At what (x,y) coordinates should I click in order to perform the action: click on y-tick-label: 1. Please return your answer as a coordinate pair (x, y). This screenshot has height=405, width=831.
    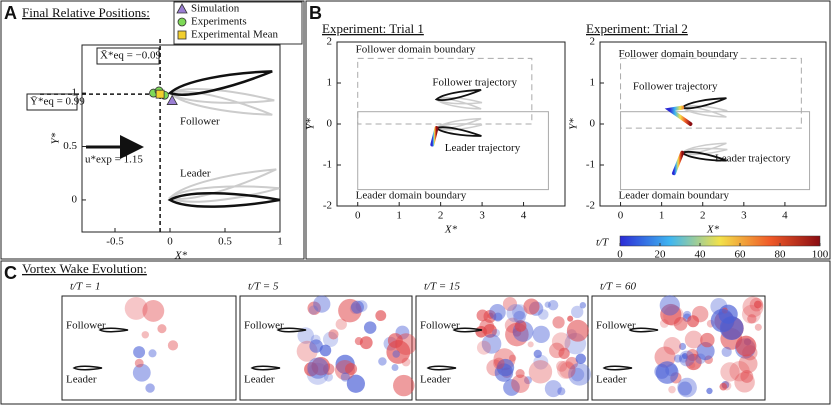
    Looking at the image, I should click on (593, 83).